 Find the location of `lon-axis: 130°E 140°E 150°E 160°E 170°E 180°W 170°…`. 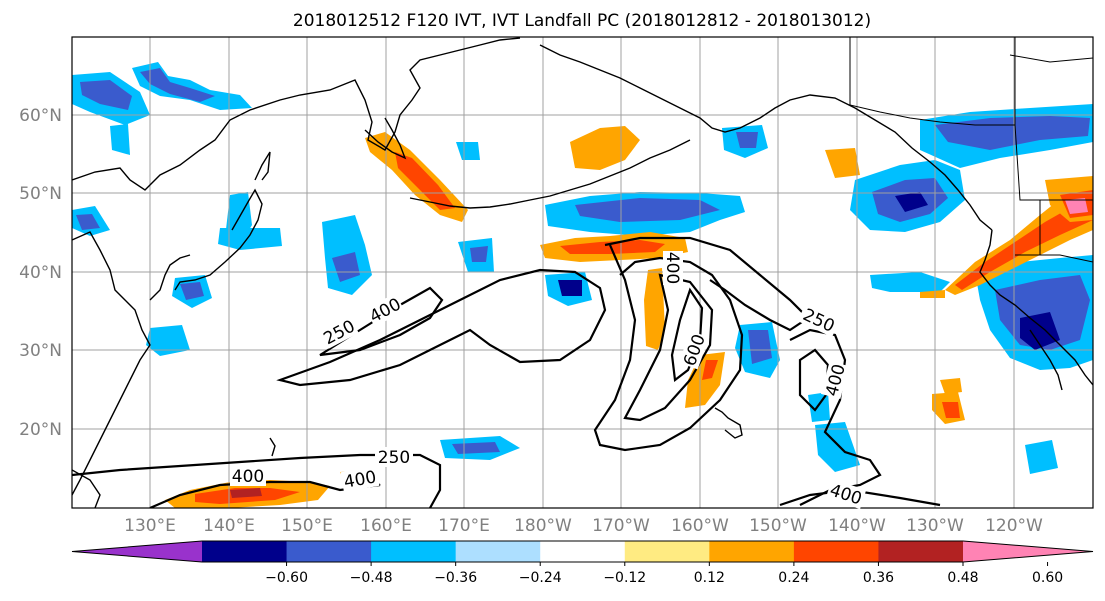

lon-axis: 130°E 140°E 150°E 160°E 170°E 180°W 170°… is located at coordinates (583, 526).